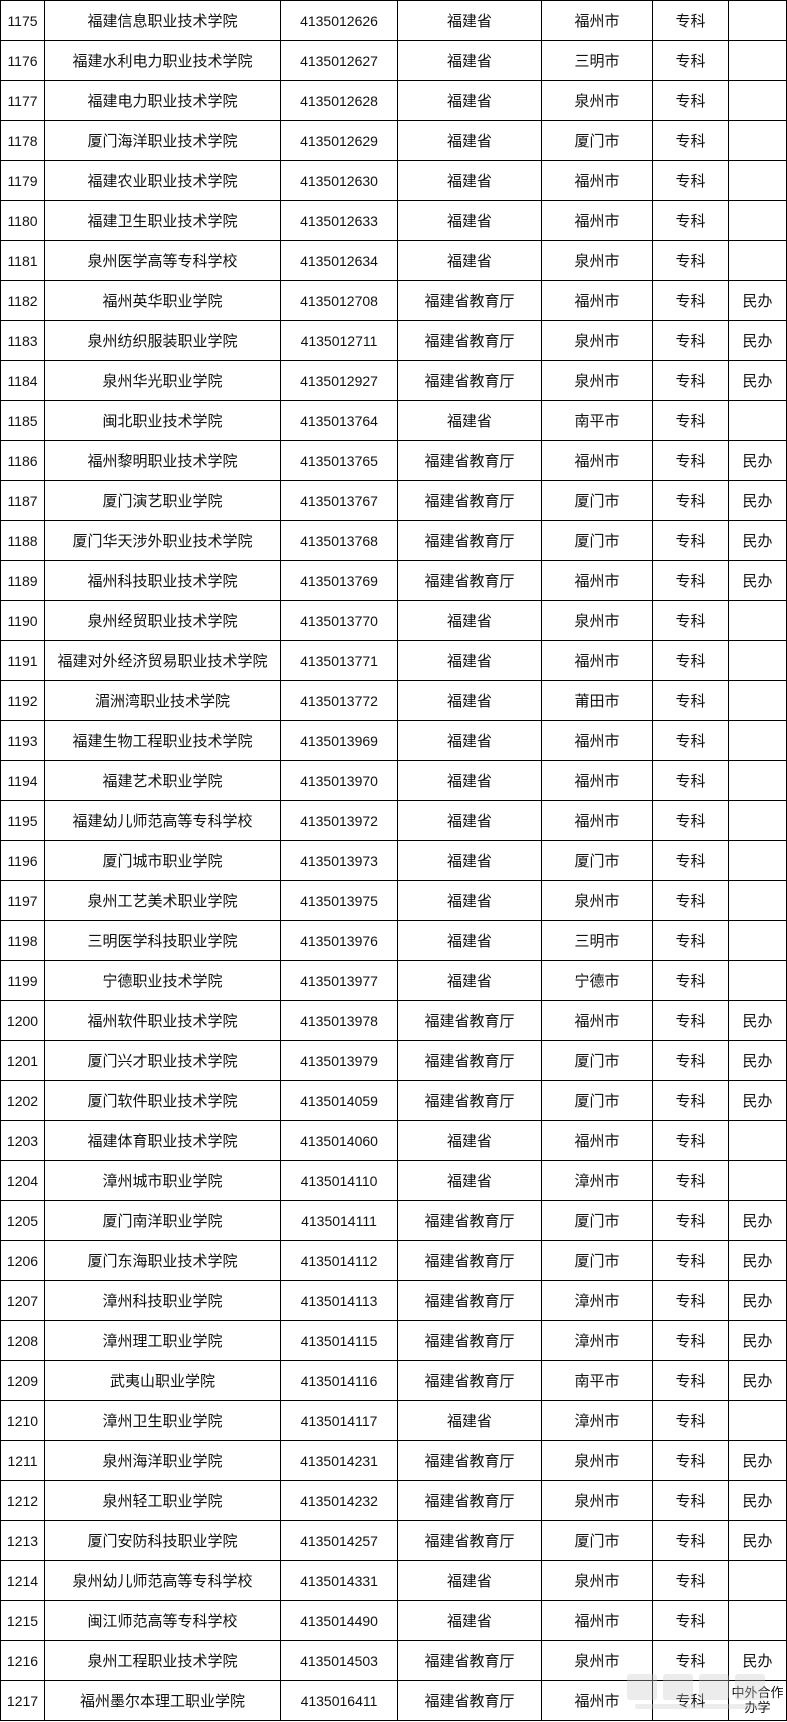 The height and width of the screenshot is (1722, 787). I want to click on table-row: 1197 泉州工艺美术职业学院 4135013975 福建省 泉州市 专科, so click(393, 900).